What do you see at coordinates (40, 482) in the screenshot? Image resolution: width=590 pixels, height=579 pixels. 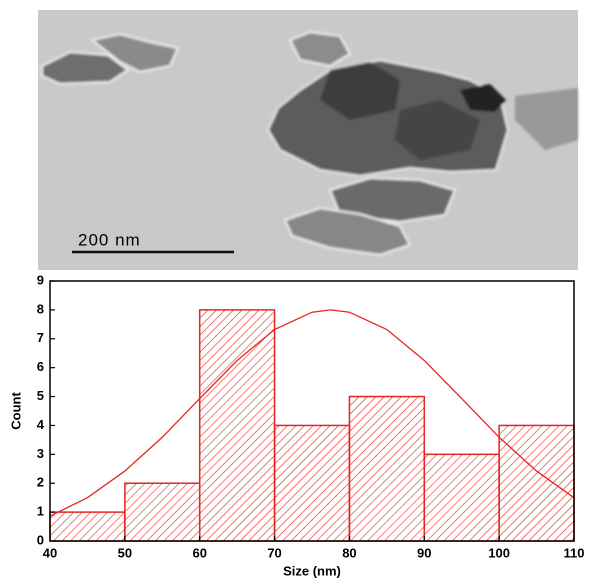 I see `y-tick-label: 2` at bounding box center [40, 482].